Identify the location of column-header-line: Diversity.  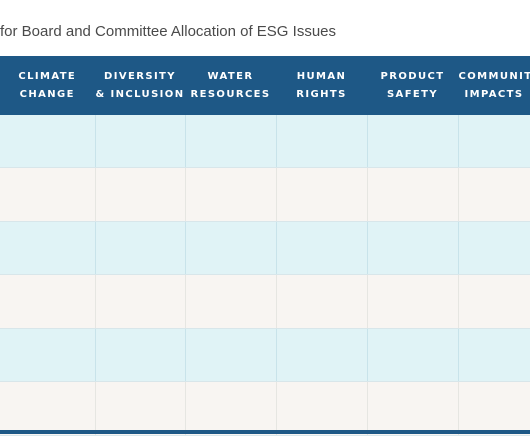
(140, 76).